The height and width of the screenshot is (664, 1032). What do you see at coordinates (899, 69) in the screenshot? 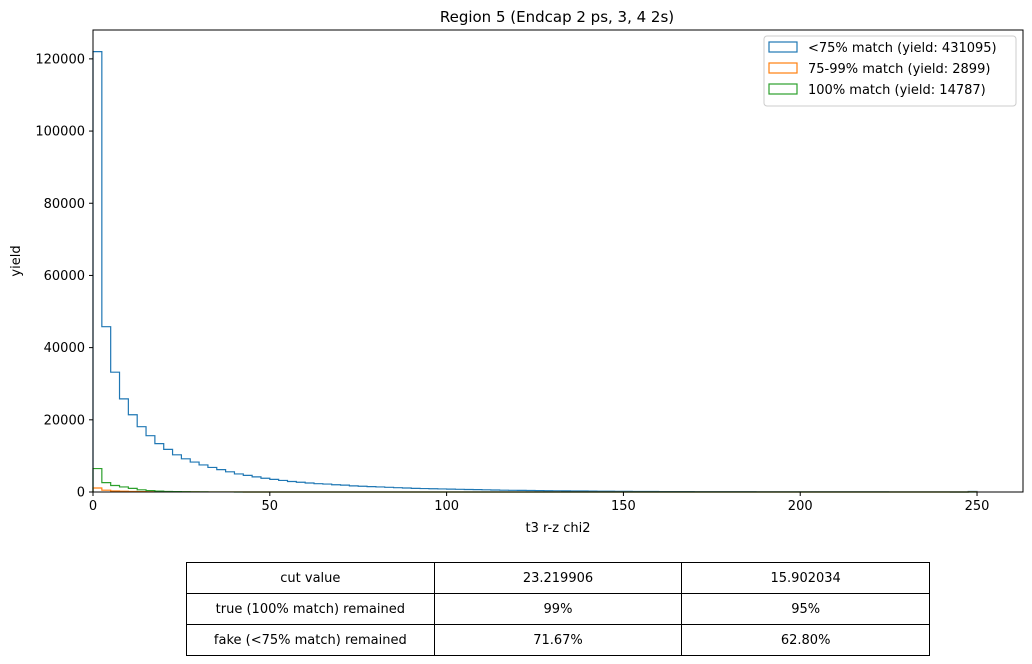
I see `legend-label: 75-99% match (yield: 2899)` at bounding box center [899, 69].